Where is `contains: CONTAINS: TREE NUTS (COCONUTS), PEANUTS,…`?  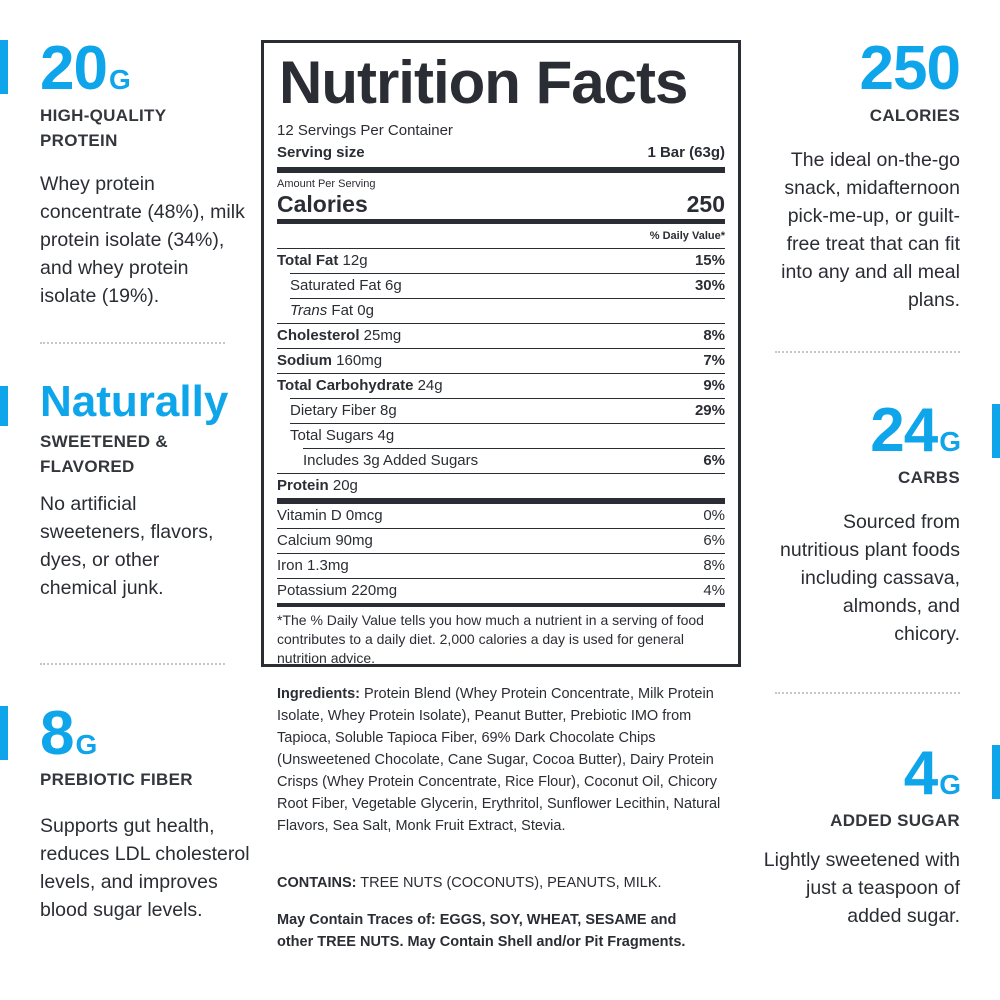
contains: CONTAINS: TREE NUTS (COCONUTS), PEANUTS,… is located at coordinates (502, 883).